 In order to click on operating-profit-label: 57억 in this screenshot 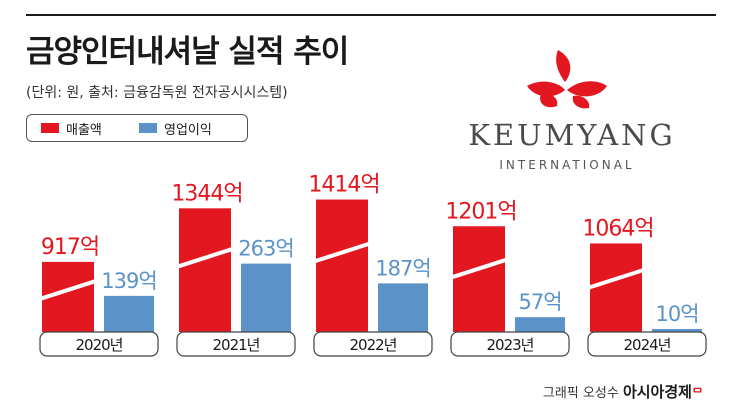, I will do `click(539, 302)`.